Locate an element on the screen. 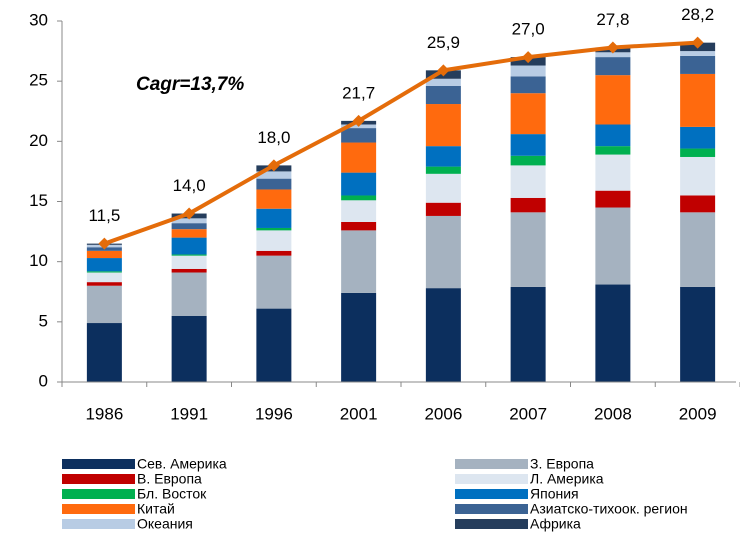 This screenshot has height=557, width=740. value-label: 28,2 is located at coordinates (697, 14).